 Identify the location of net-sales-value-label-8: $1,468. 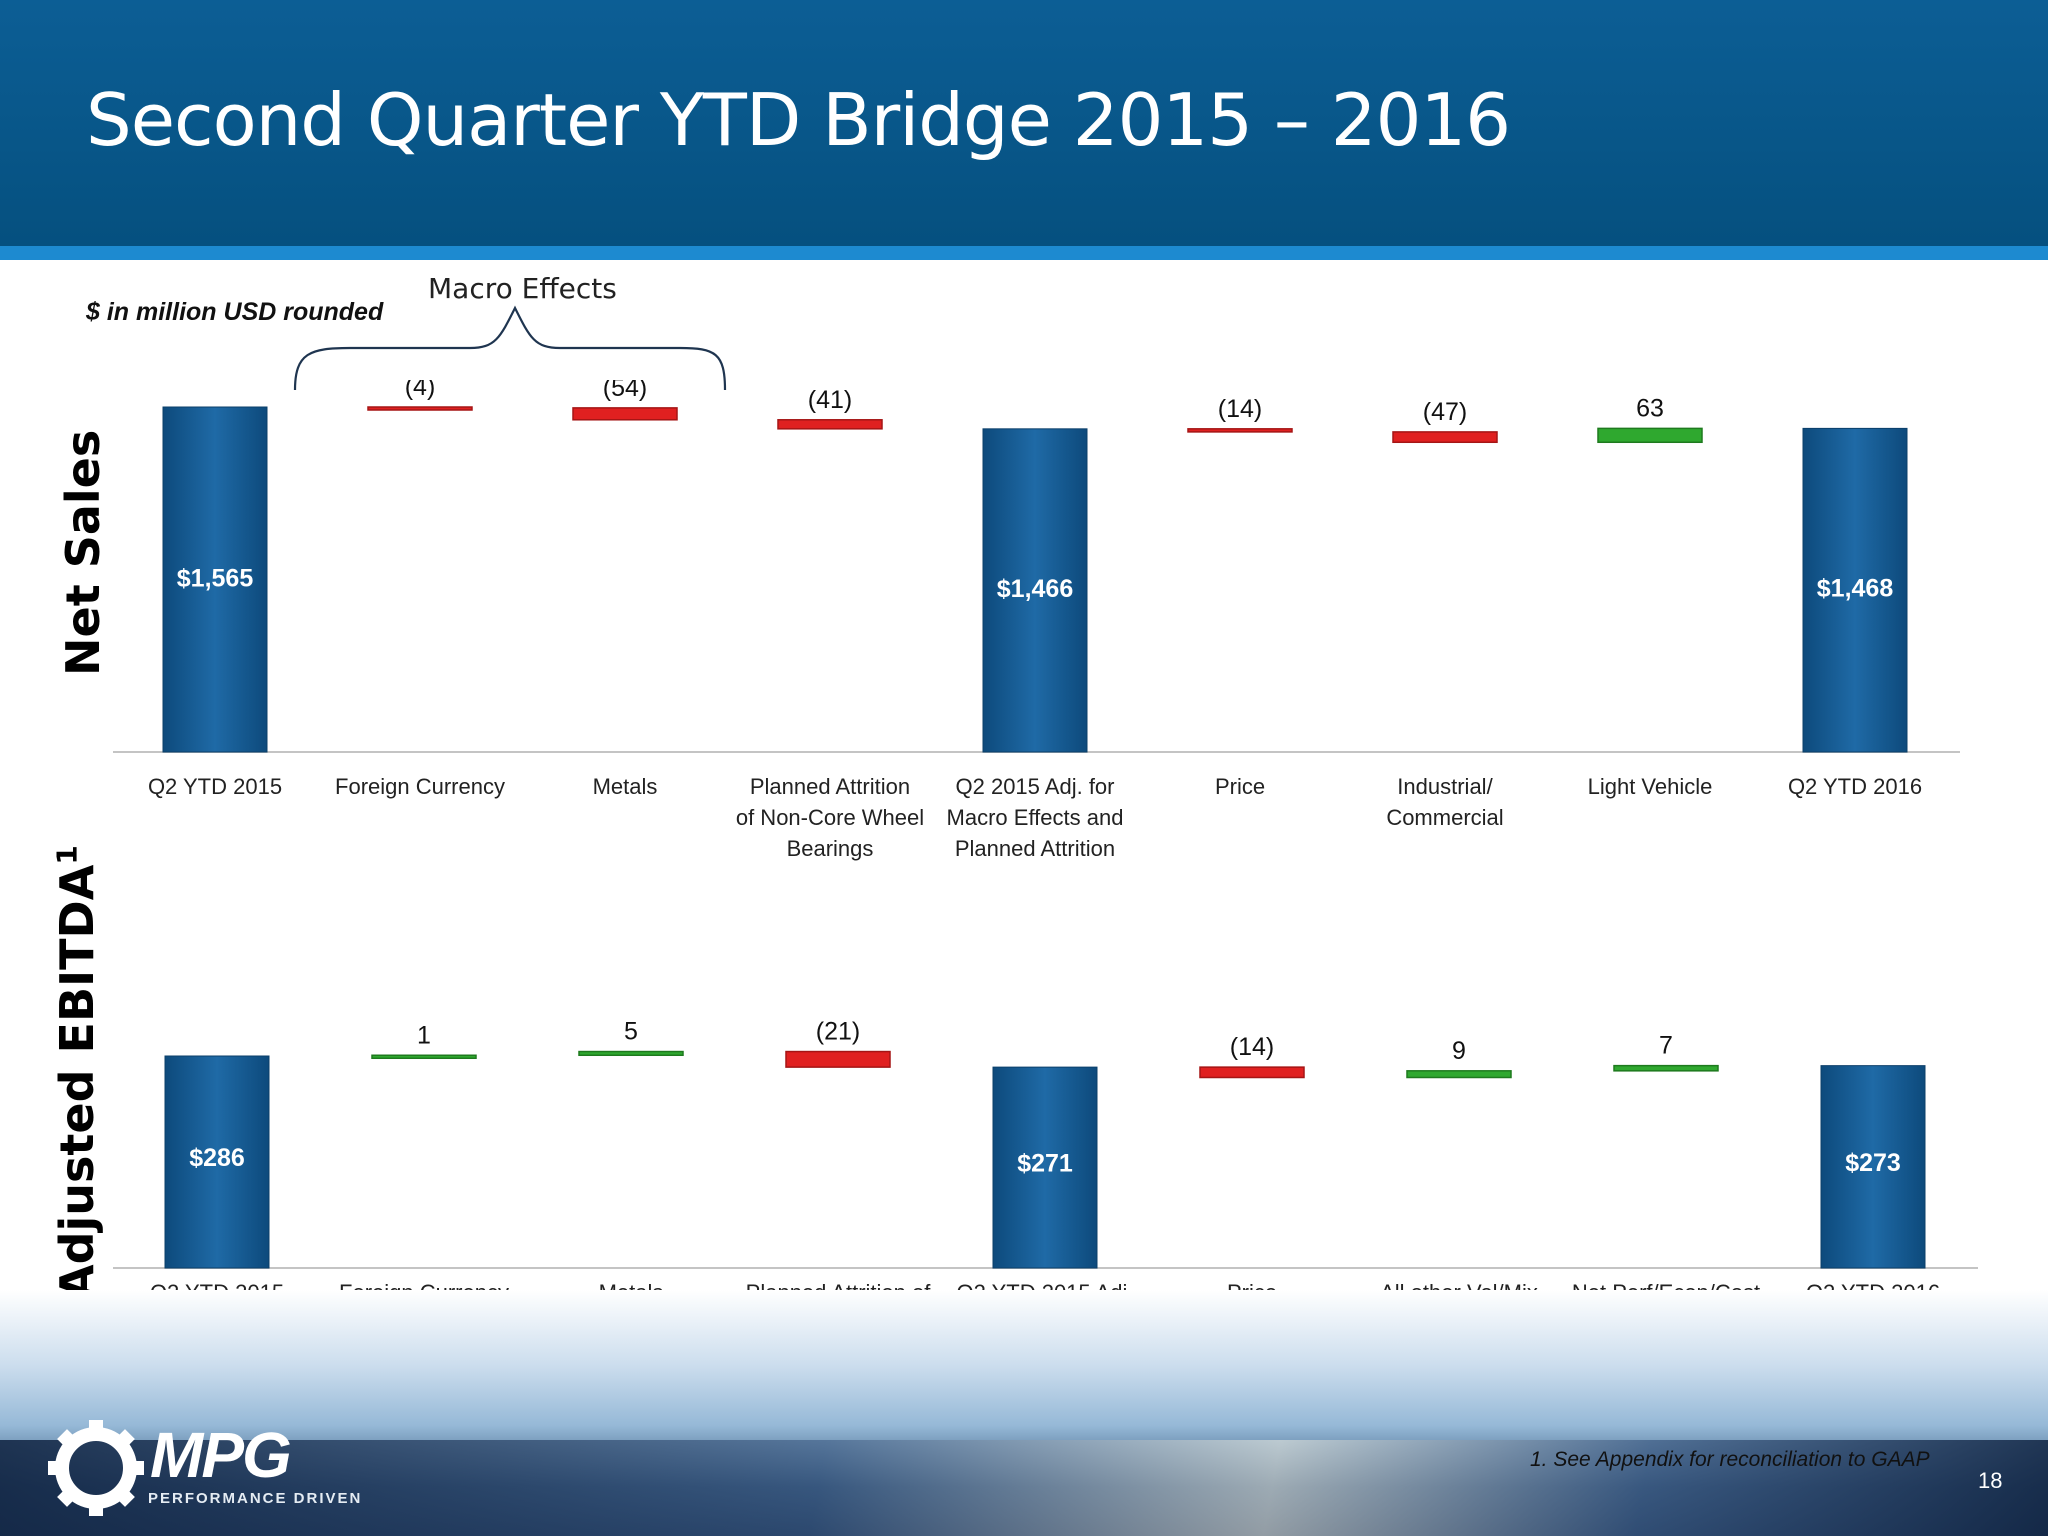
(1855, 589).